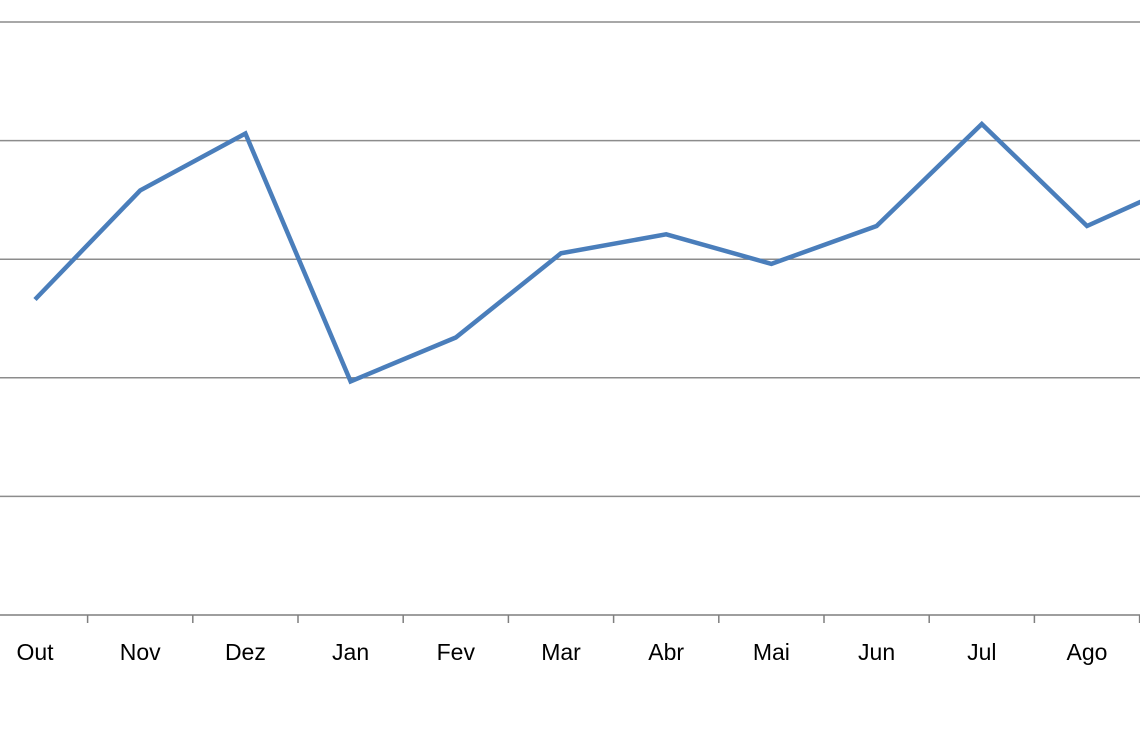  What do you see at coordinates (666, 652) in the screenshot?
I see `x-tick-label: Abr` at bounding box center [666, 652].